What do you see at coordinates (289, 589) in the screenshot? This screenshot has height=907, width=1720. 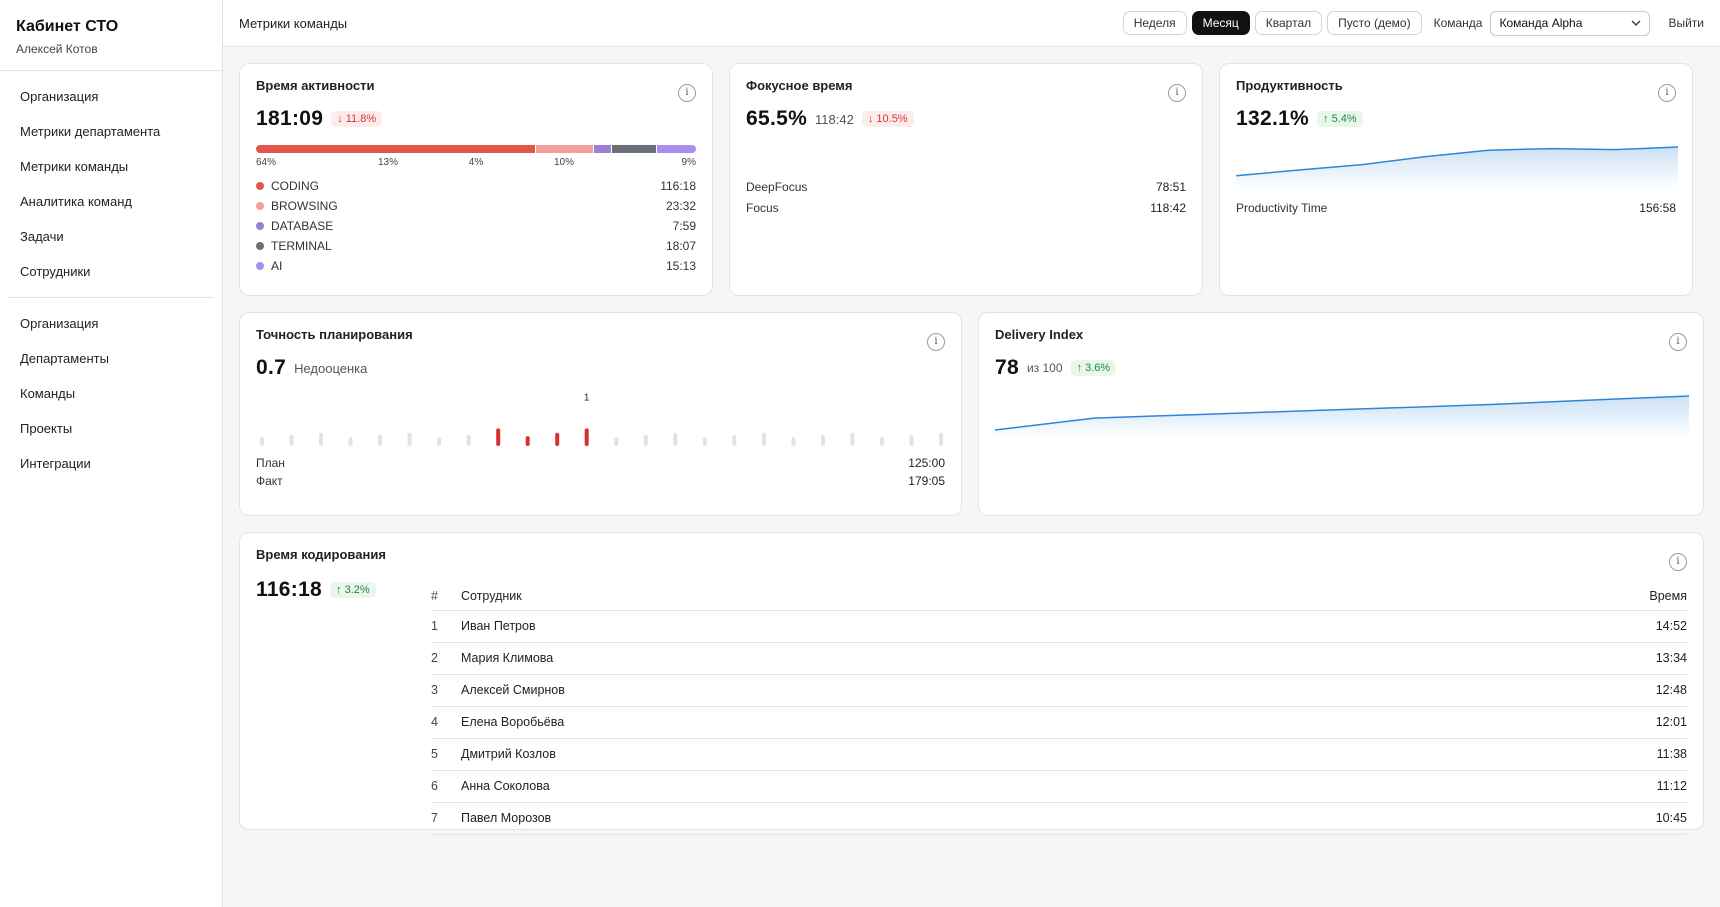 I see `coding-value: 116:18` at bounding box center [289, 589].